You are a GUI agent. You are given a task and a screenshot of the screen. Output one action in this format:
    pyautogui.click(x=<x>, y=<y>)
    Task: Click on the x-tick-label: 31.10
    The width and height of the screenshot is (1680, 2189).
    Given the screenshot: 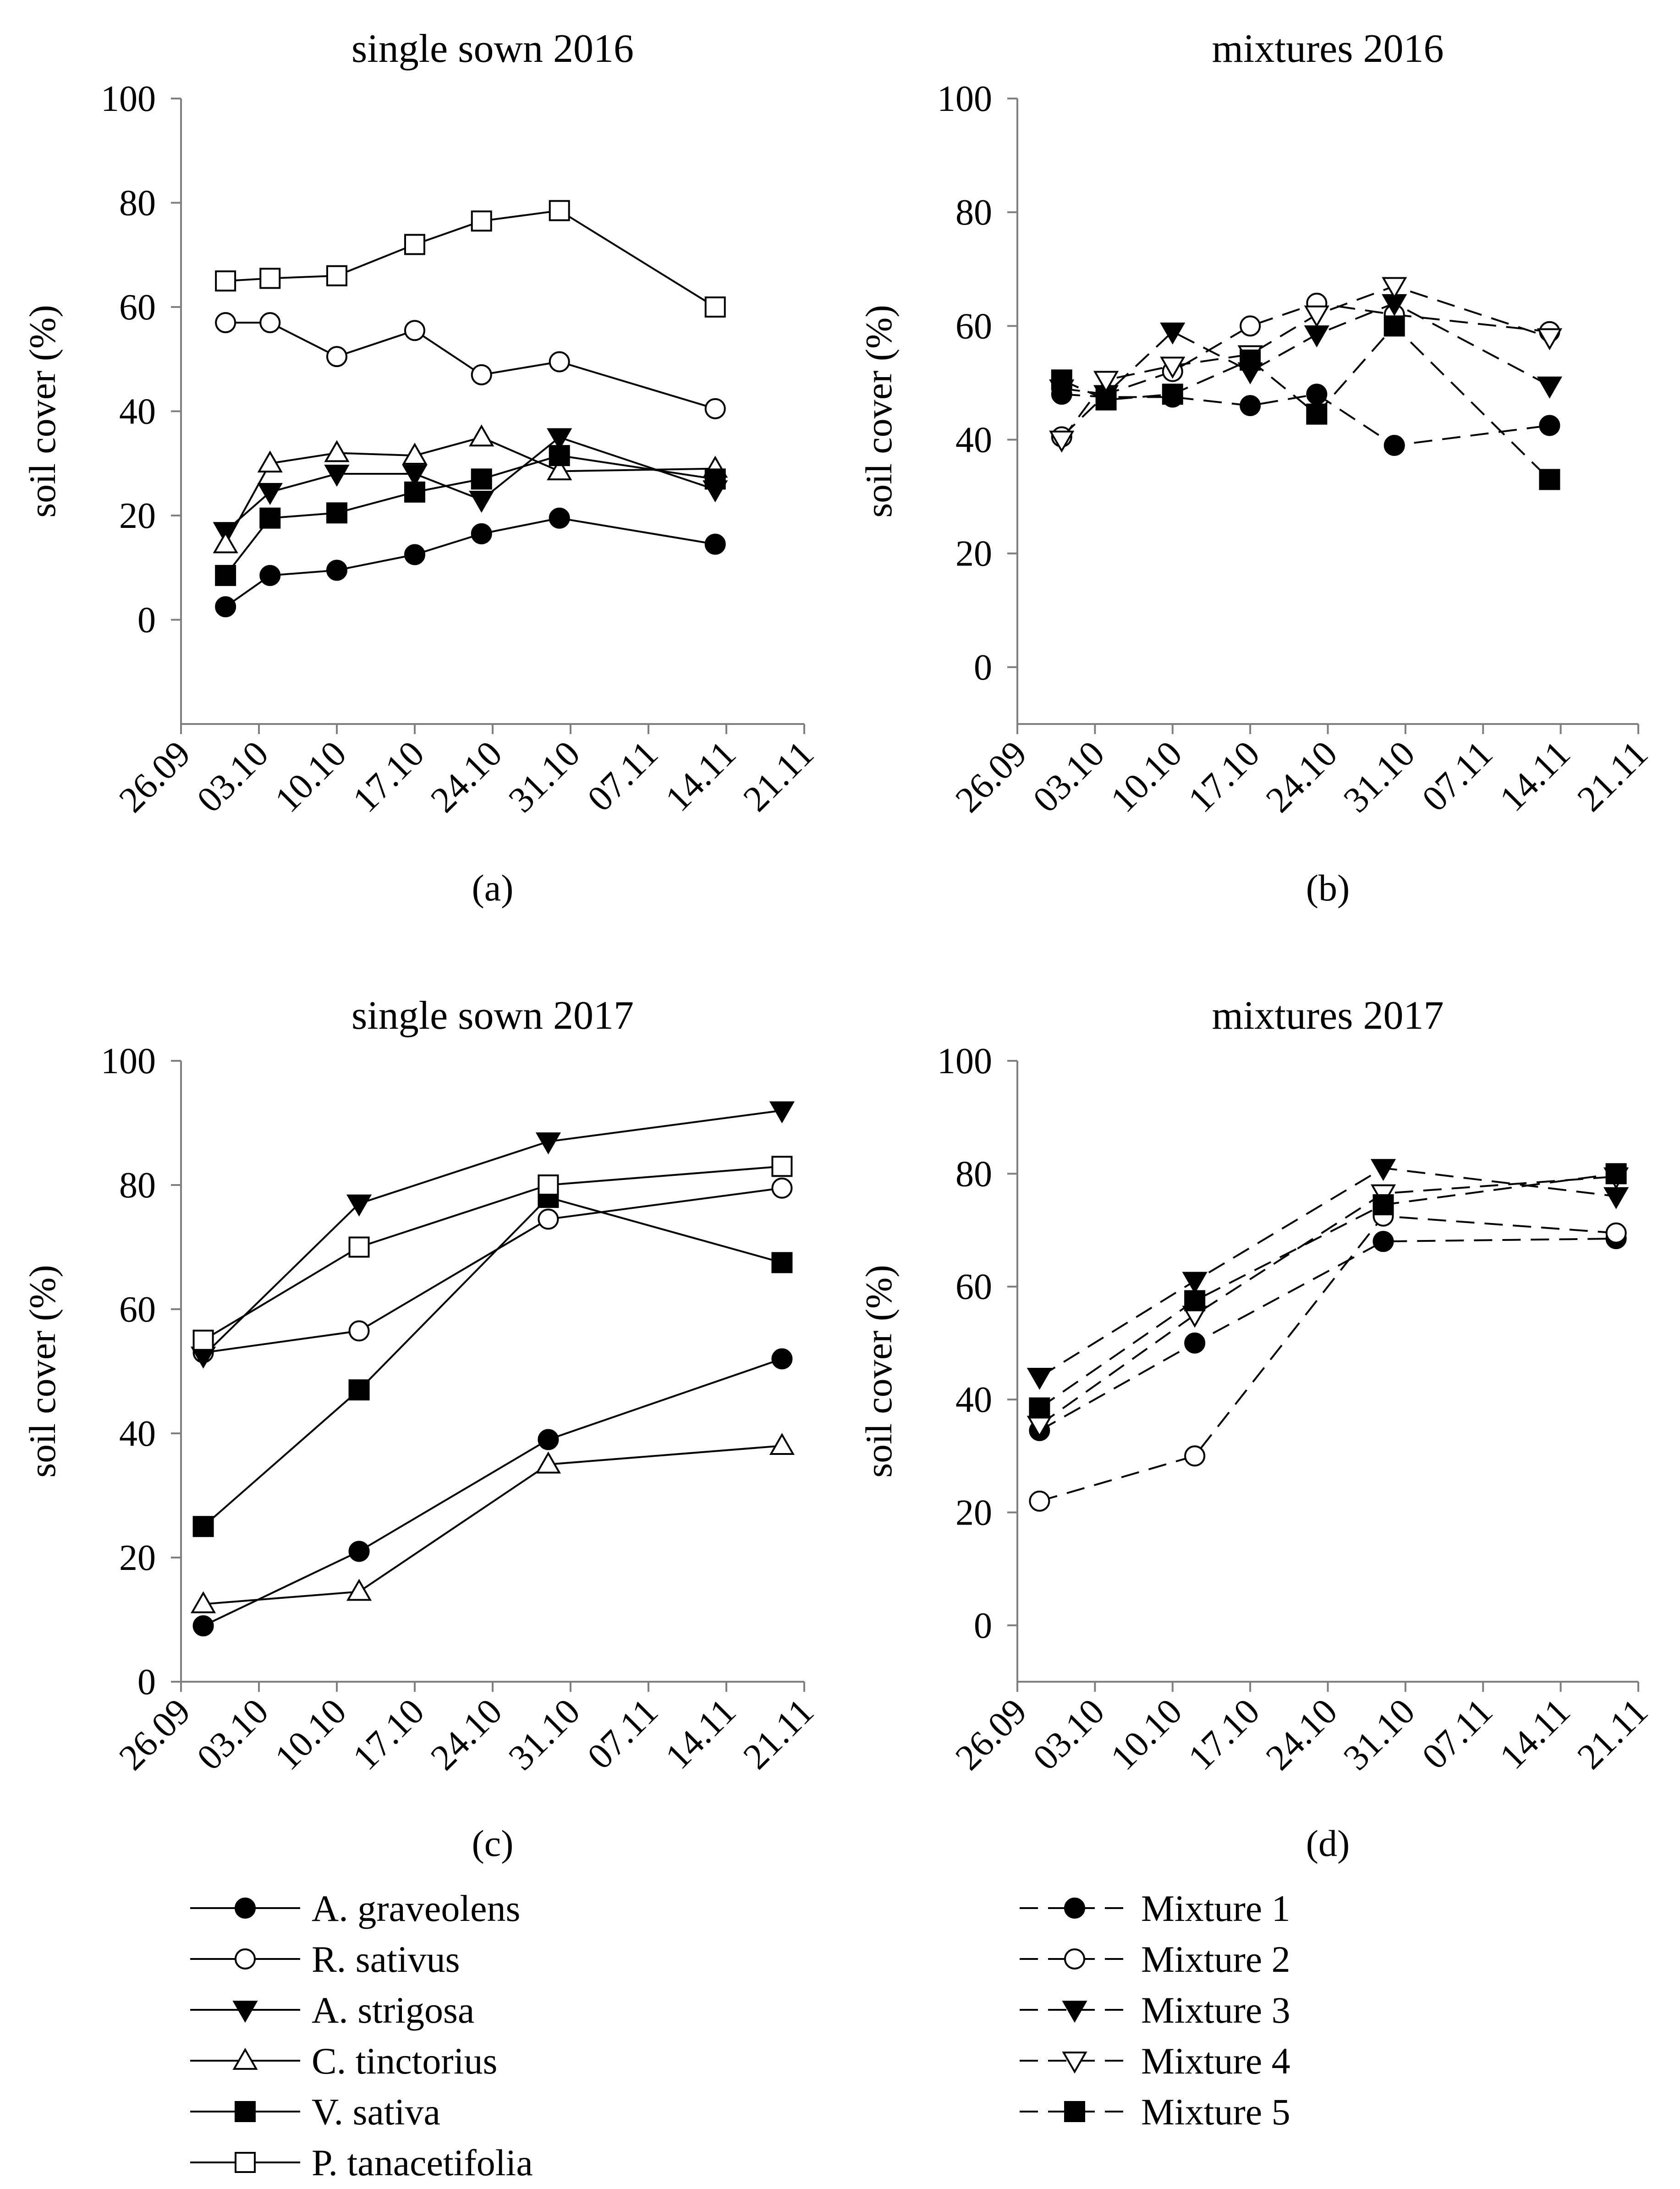 What is the action you would take?
    pyautogui.click(x=544, y=778)
    